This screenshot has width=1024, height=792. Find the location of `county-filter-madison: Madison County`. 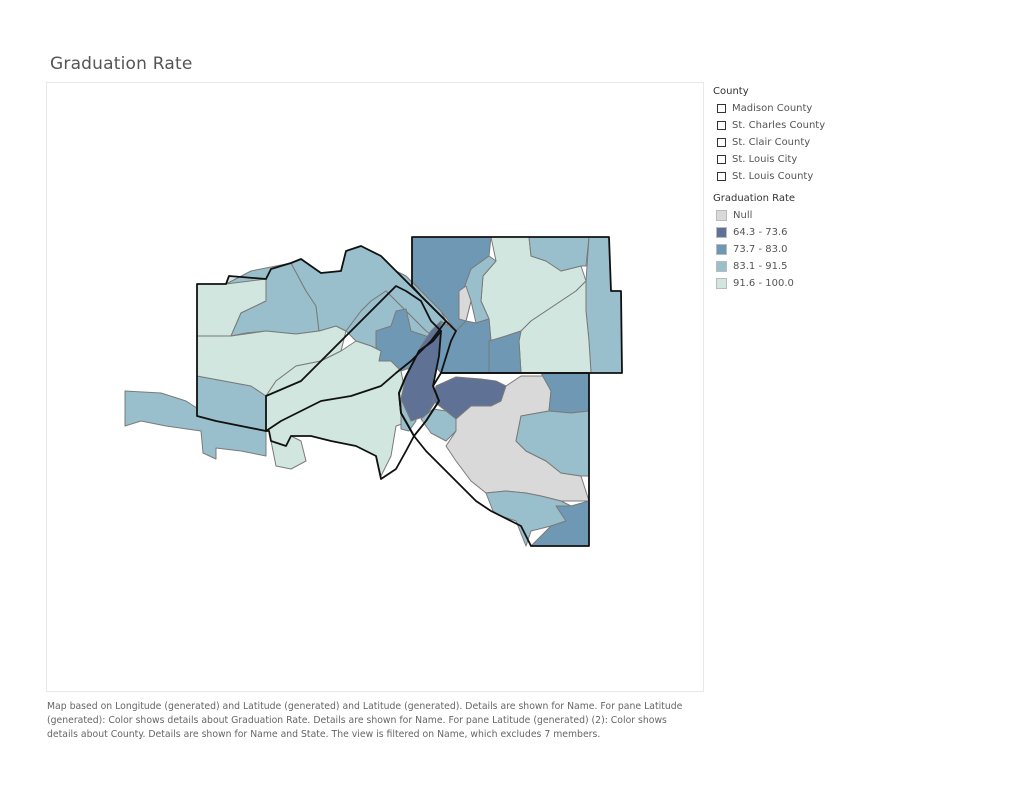

county-filter-madison: Madison County is located at coordinates (813, 108).